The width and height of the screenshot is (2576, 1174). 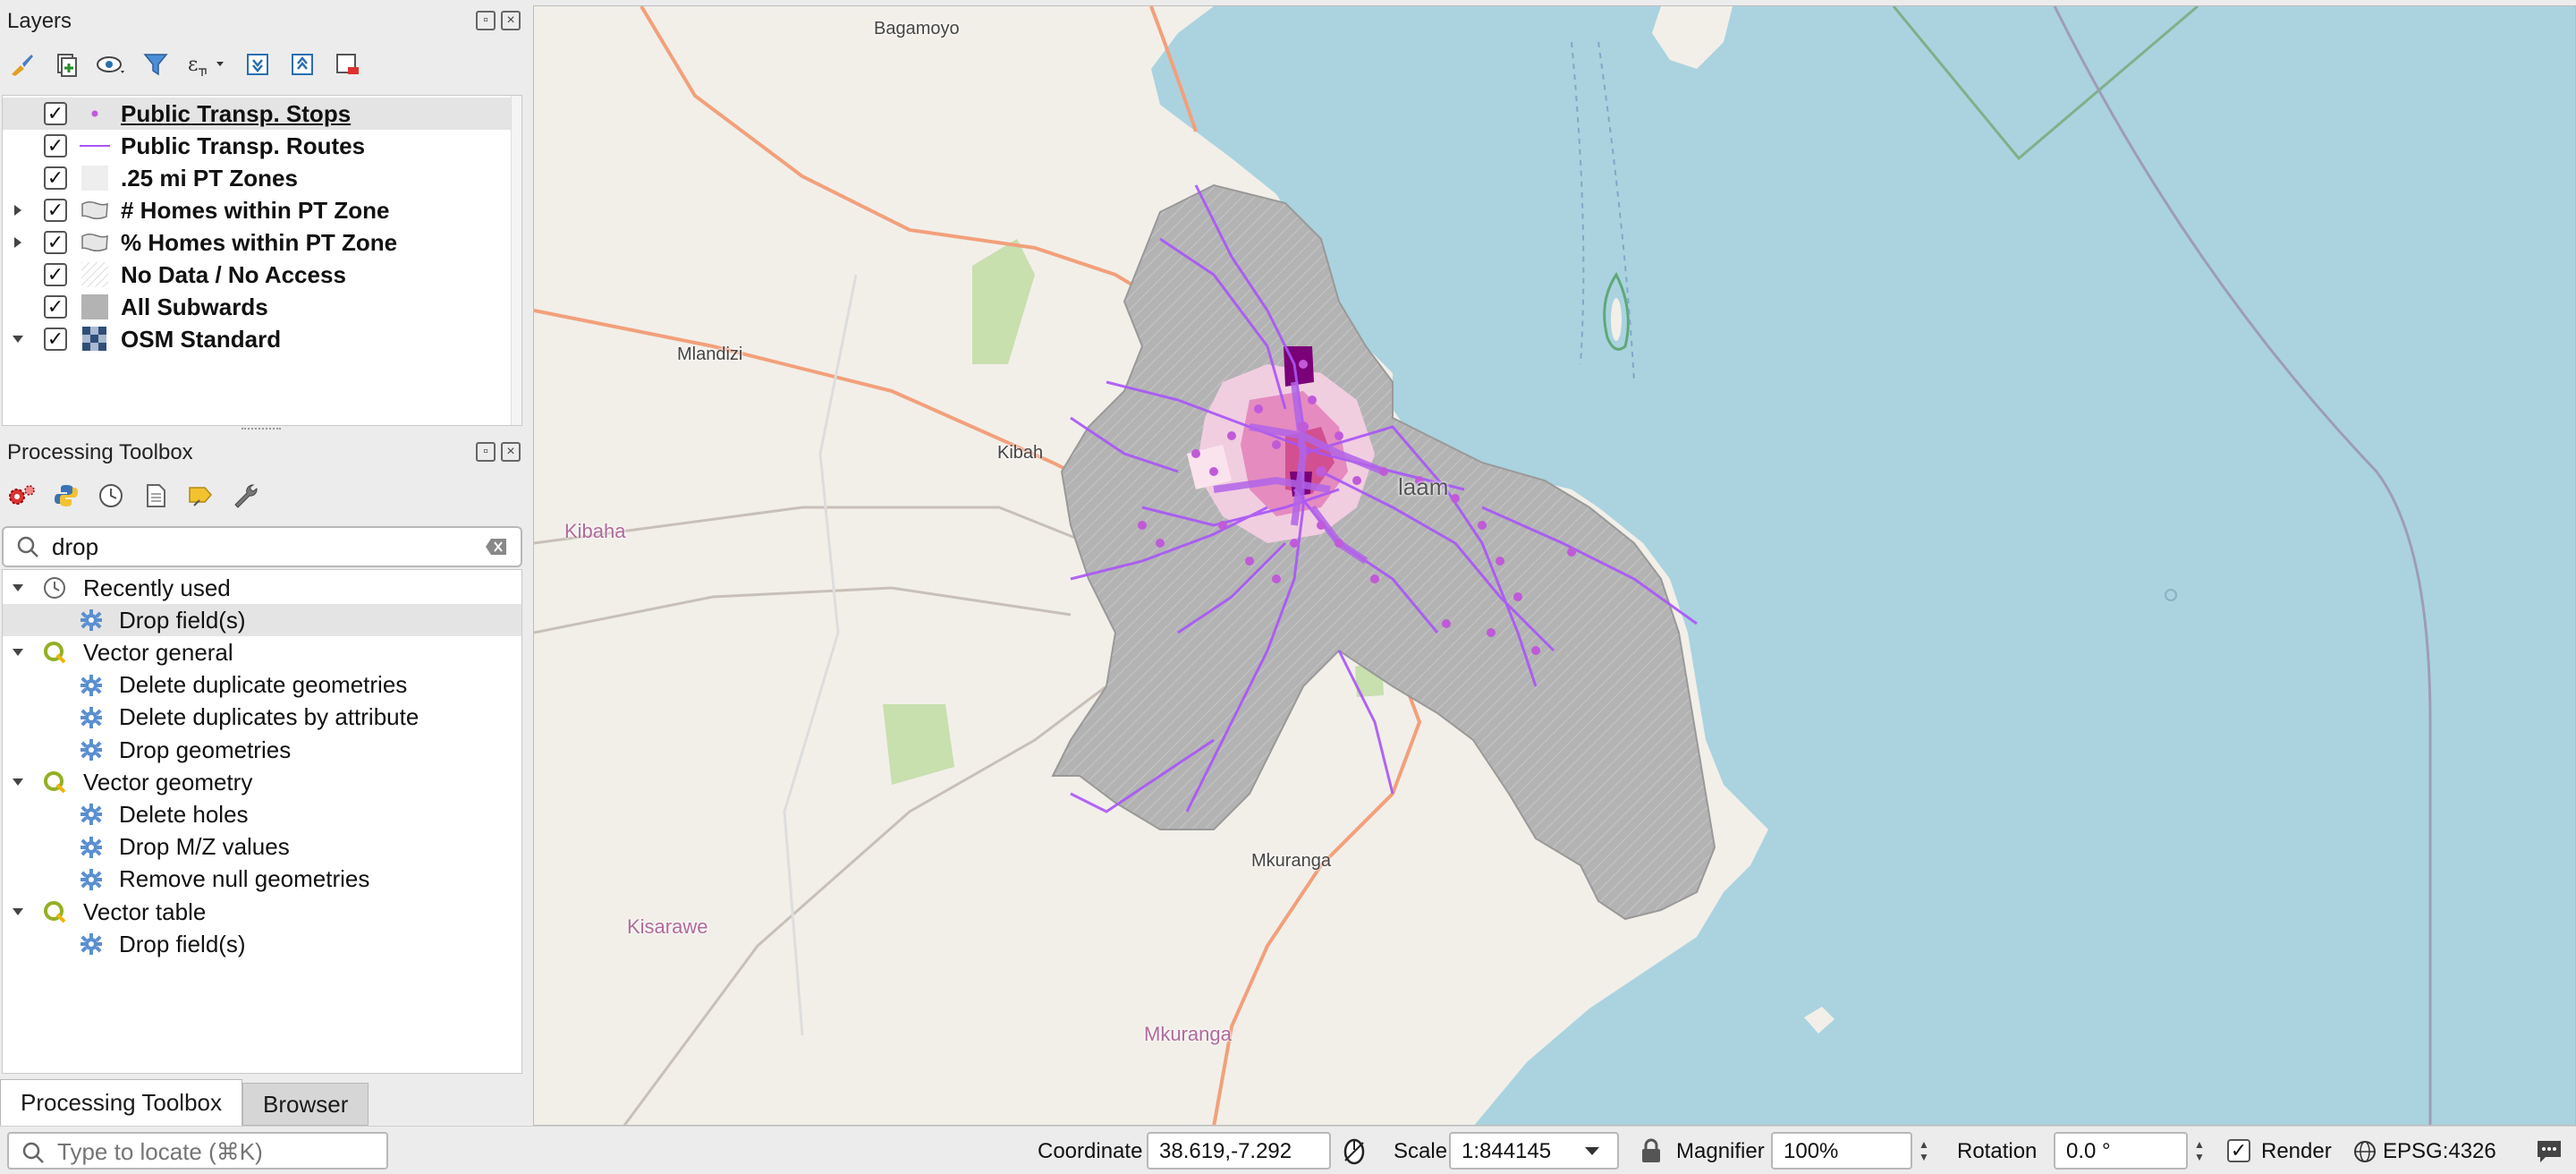 What do you see at coordinates (262, 814) in the screenshot?
I see `processing-algorithm-row: Delete holes` at bounding box center [262, 814].